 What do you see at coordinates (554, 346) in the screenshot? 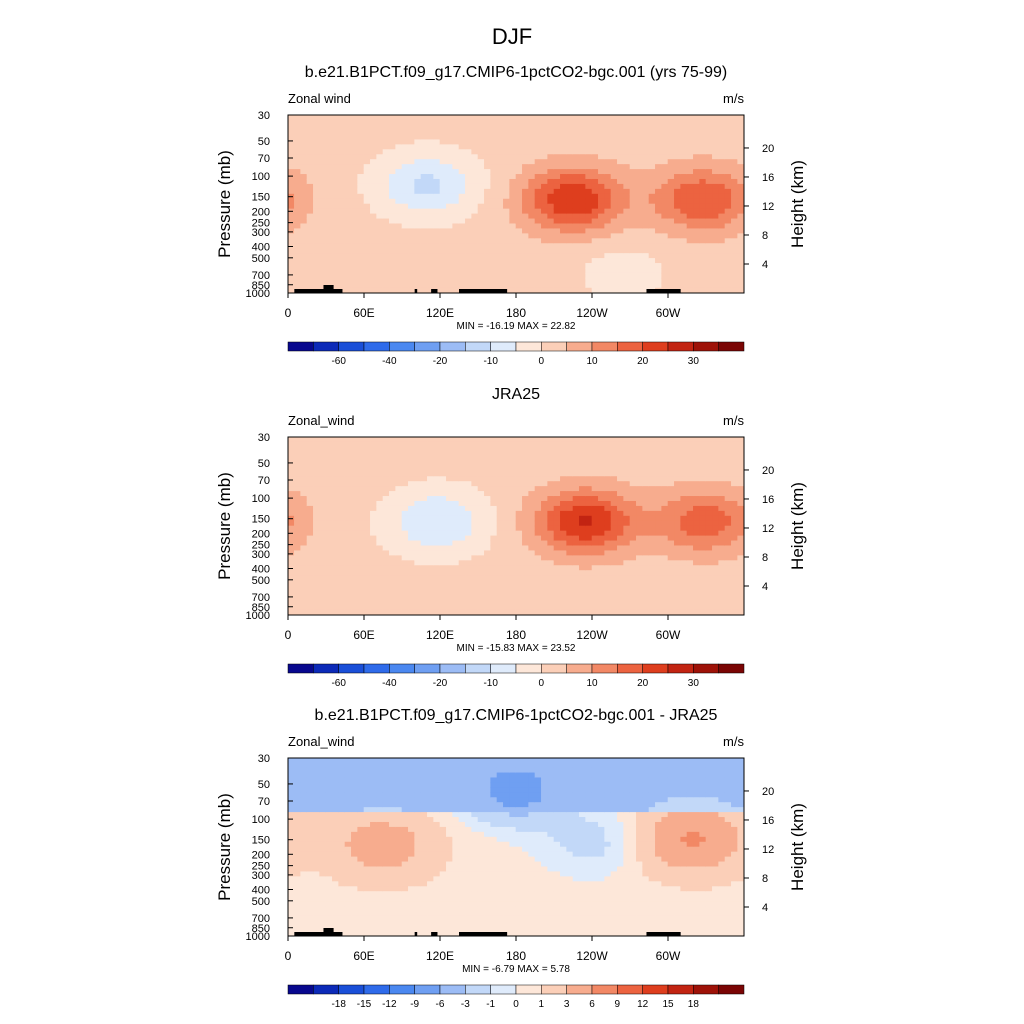
I see `colorbar-swatch` at bounding box center [554, 346].